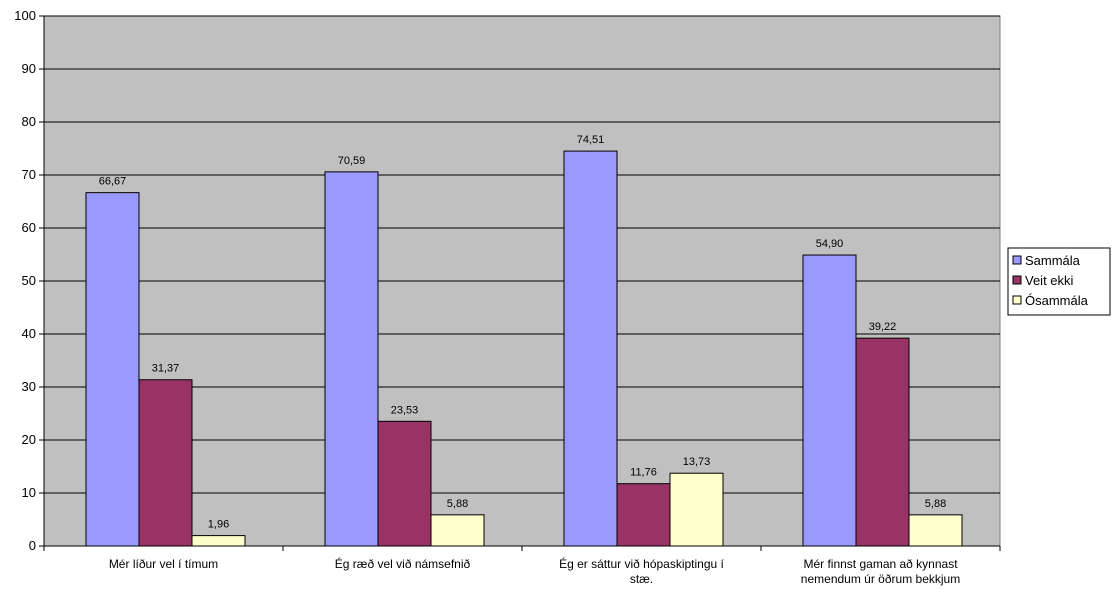  I want to click on data-label: 66,67, so click(113, 182).